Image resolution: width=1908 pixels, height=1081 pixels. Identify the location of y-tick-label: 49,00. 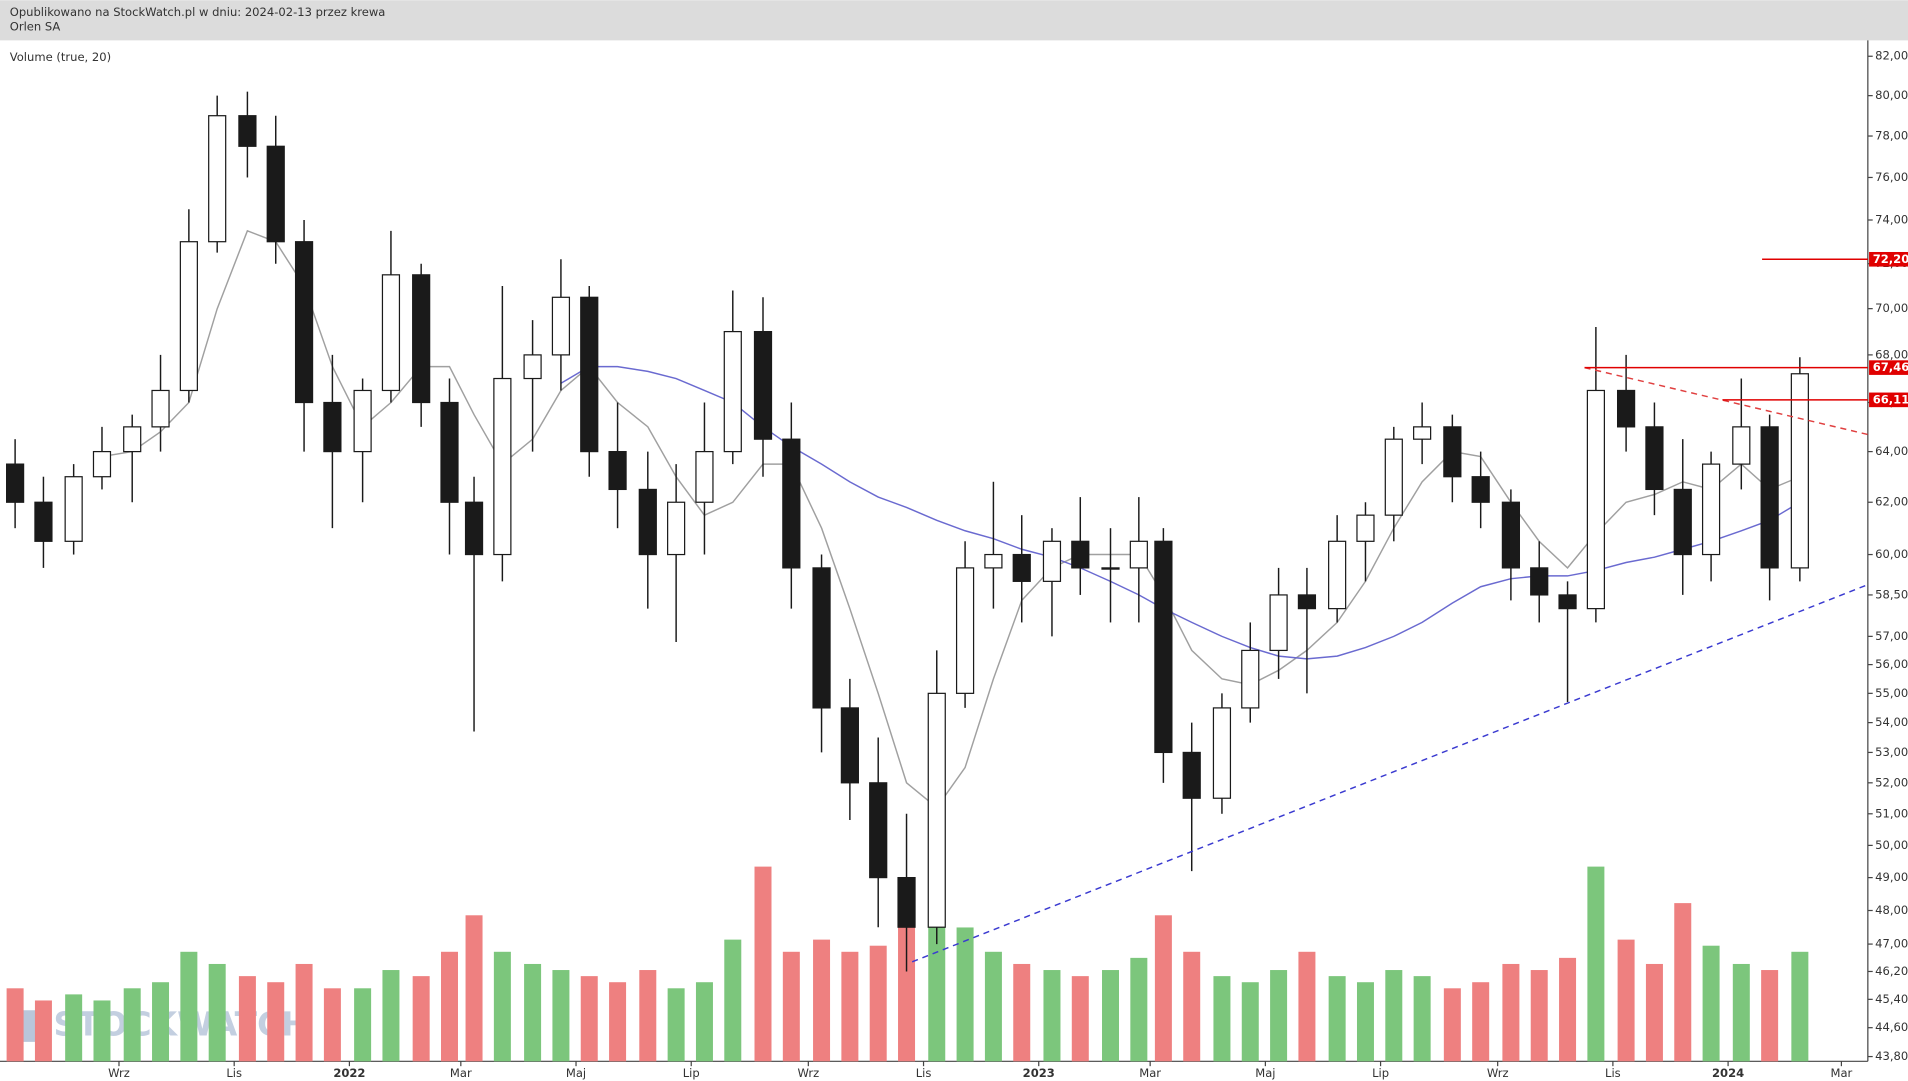
(1891, 877).